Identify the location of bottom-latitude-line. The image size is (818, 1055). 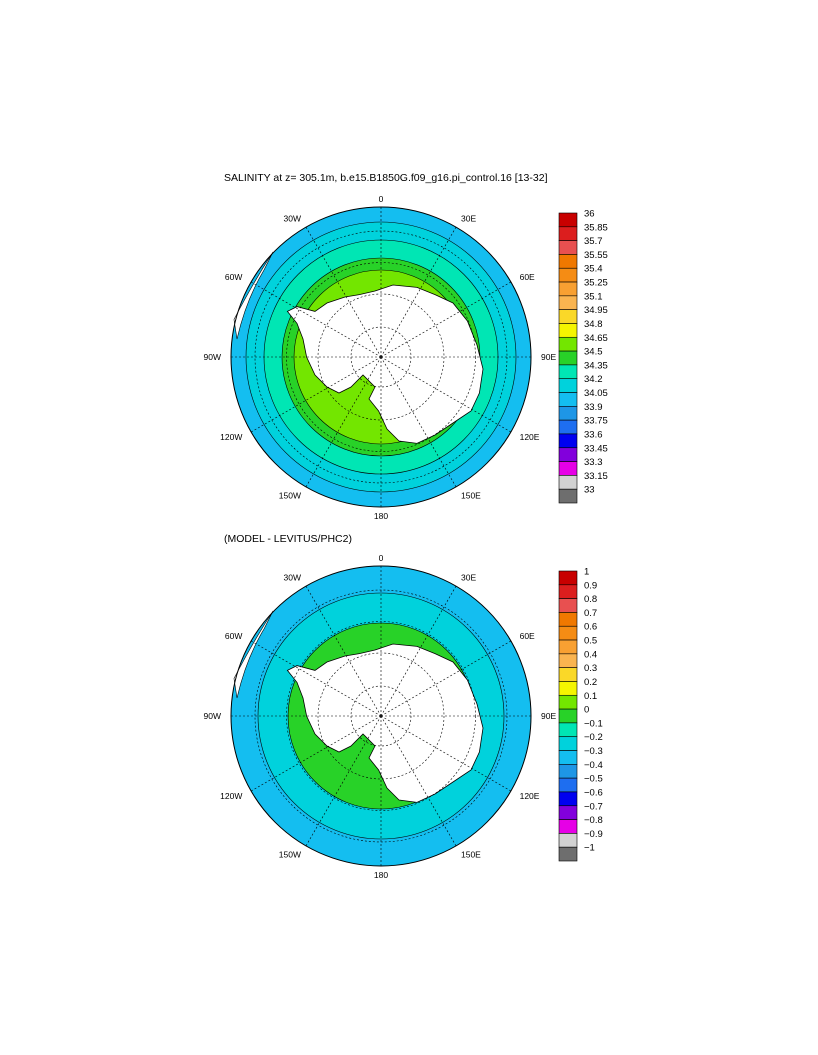
(381, 716).